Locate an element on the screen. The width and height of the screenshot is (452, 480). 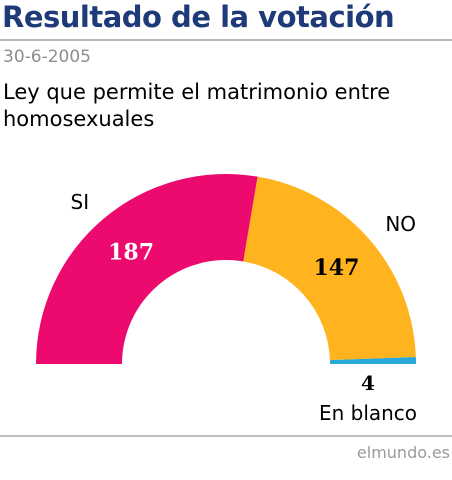
value-label-no: 147 is located at coordinates (337, 268).